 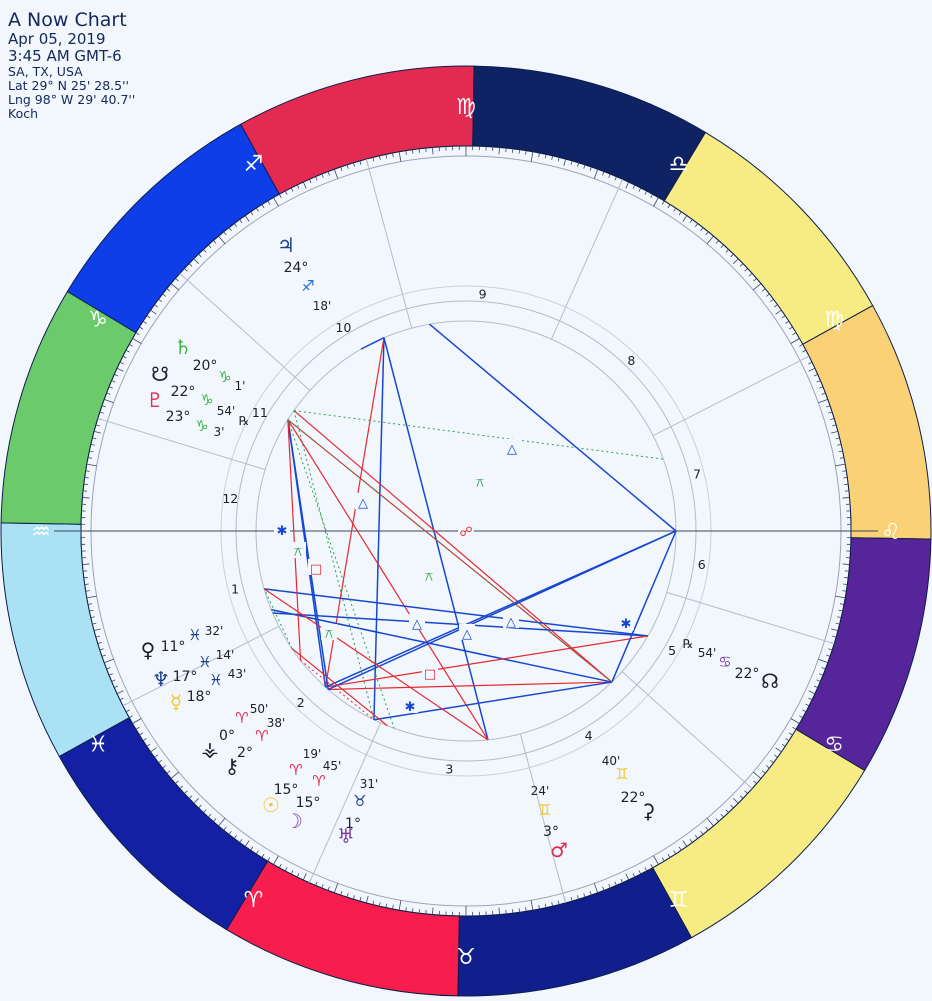 I want to click on house-number-3: 3, so click(x=449, y=768).